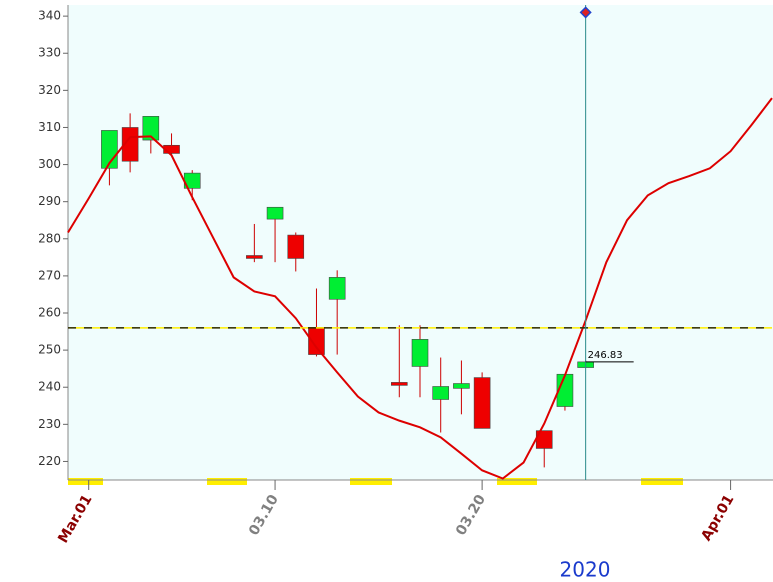 The height and width of the screenshot is (582, 773). Describe the element at coordinates (585, 12) in the screenshot. I see `cursor-marker` at that location.